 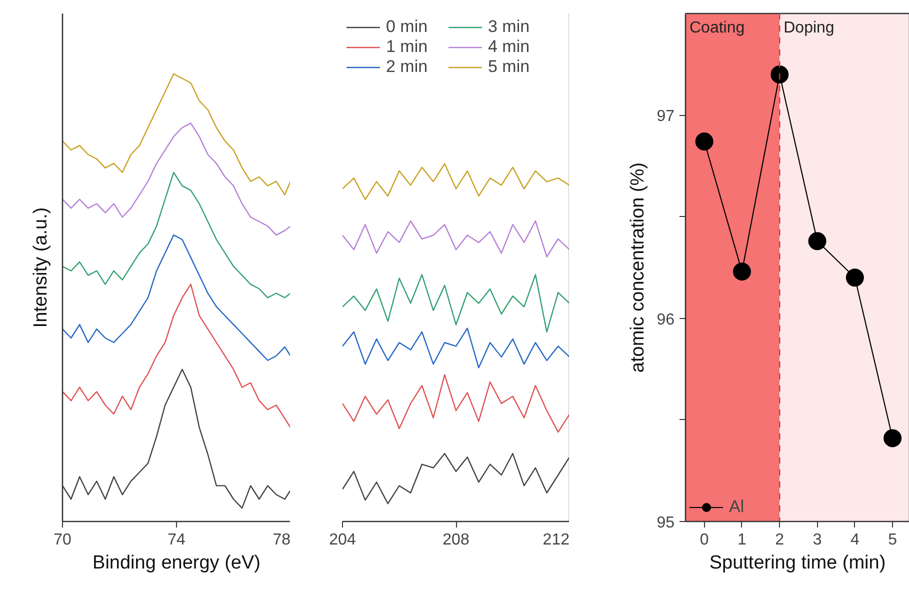 What do you see at coordinates (281, 540) in the screenshot?
I see `x-tick-label: 78` at bounding box center [281, 540].